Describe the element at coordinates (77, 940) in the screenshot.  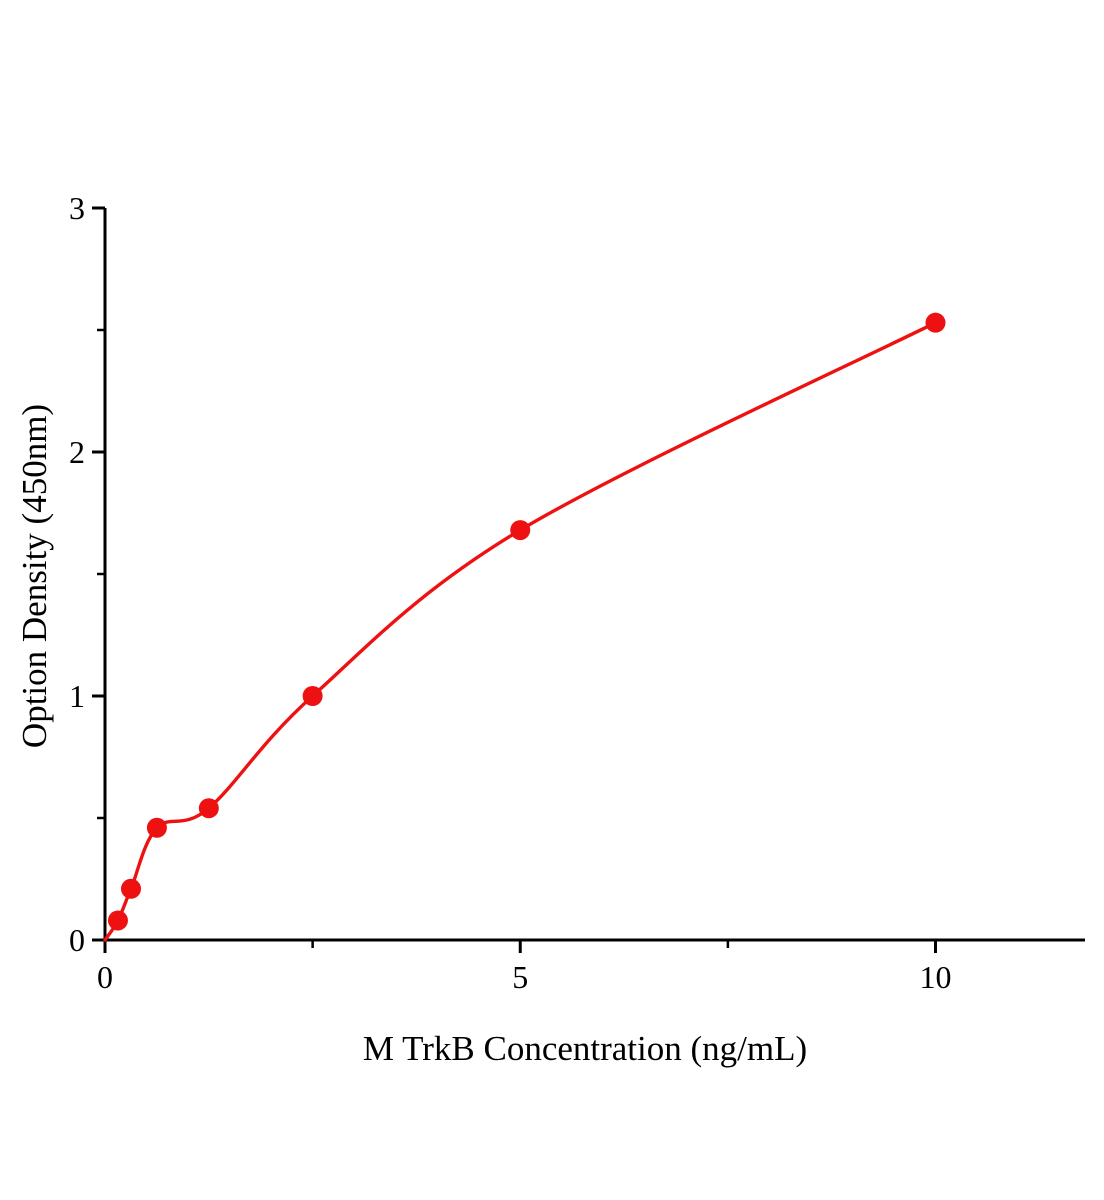
I see `y-tick-label: 0` at that location.